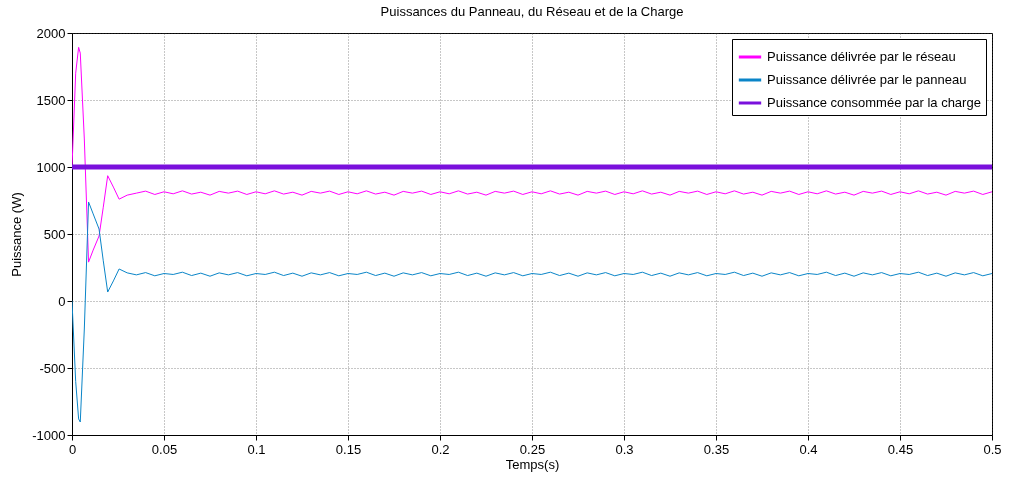 This screenshot has height=485, width=1017. What do you see at coordinates (51, 33) in the screenshot?
I see `y-tick-label: 2000` at bounding box center [51, 33].